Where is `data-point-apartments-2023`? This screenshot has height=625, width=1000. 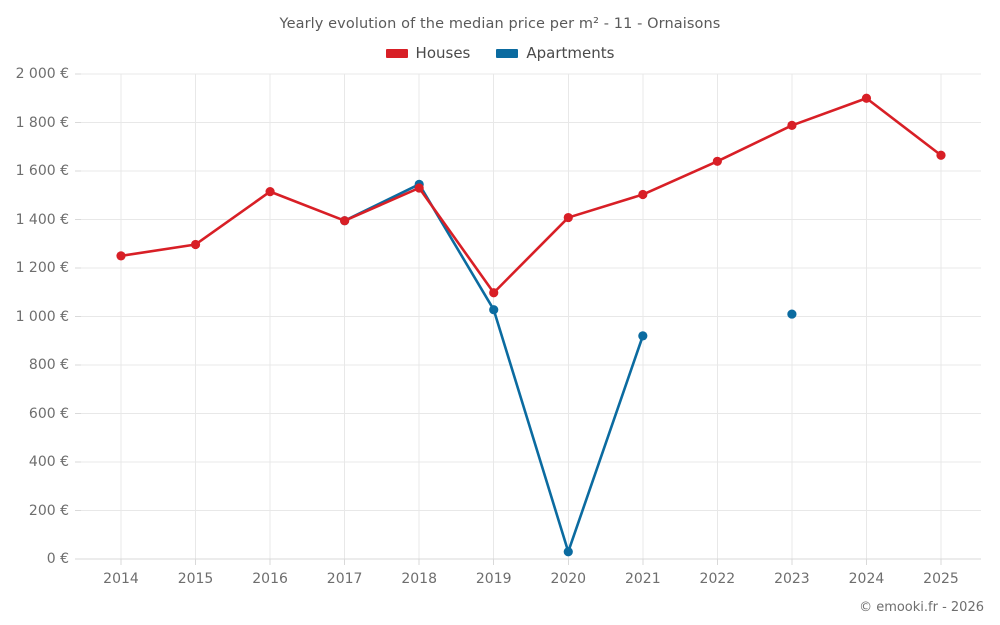
data-point-apartments-2023 is located at coordinates (792, 314).